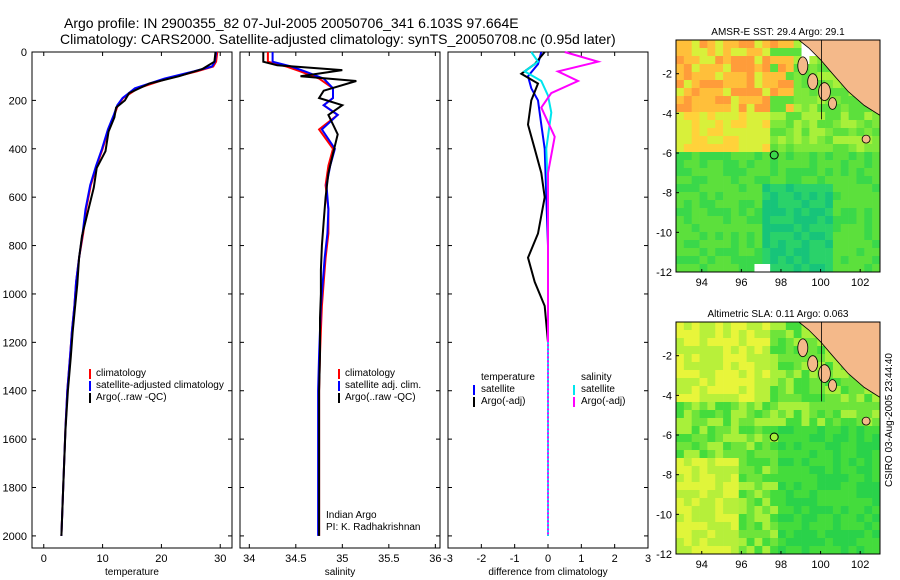 This screenshot has height=580, width=900. I want to click on depth-tick-label: 400, so click(18, 150).